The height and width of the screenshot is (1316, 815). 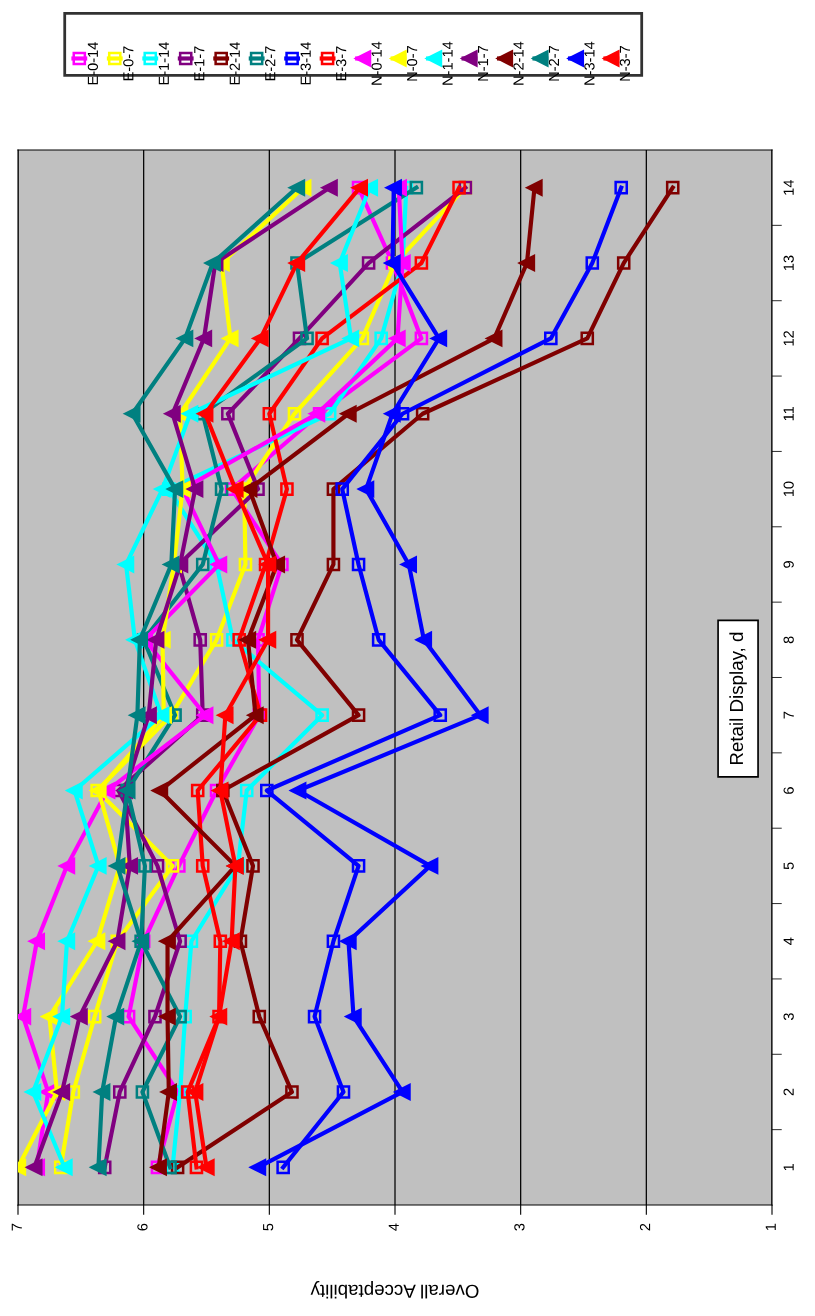 What do you see at coordinates (376, 63) in the screenshot?
I see `legend-label: N-0-14` at bounding box center [376, 63].